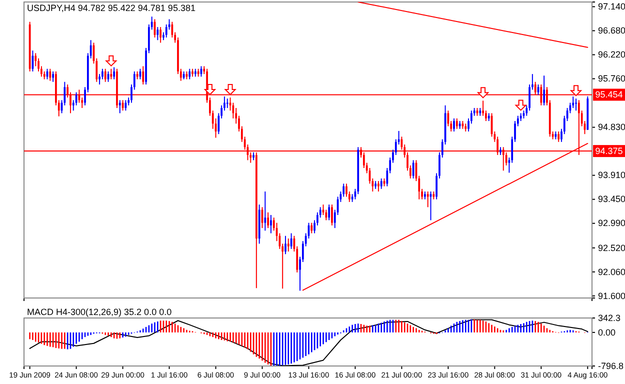  Describe the element at coordinates (99, 312) in the screenshot. I see `chart-title: MACD H4-300(12,26,9) 35.2 0.0 0.0` at that location.